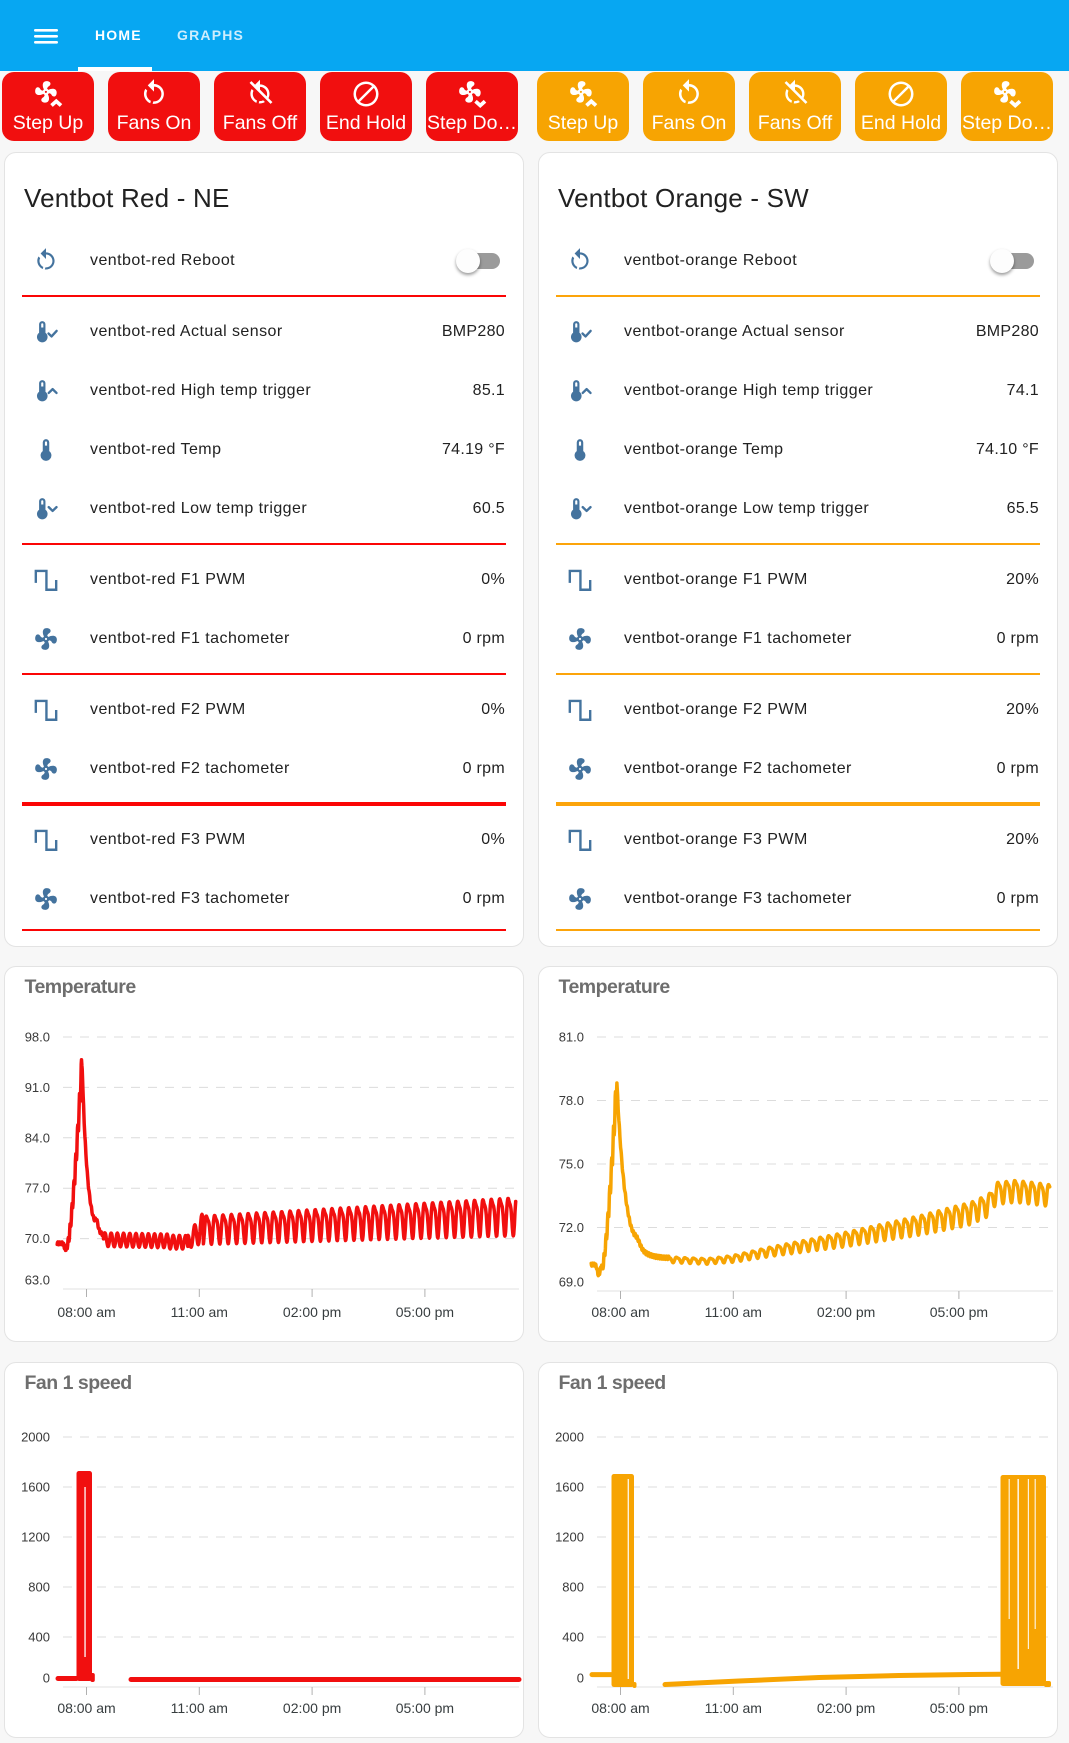  Describe the element at coordinates (37, 1087) in the screenshot. I see `svg-text: 91.0` at that location.